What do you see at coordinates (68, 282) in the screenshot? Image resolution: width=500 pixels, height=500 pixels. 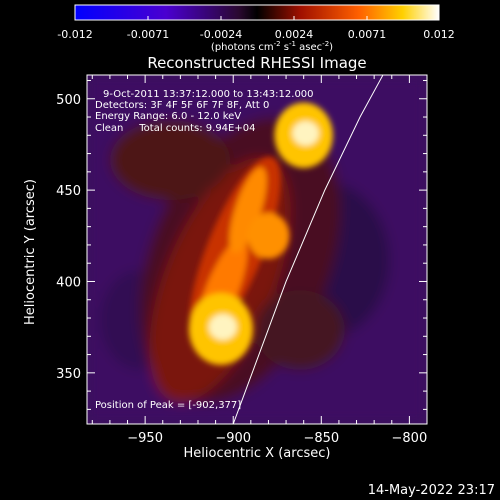 I see `y-tick-label: 400` at bounding box center [68, 282].